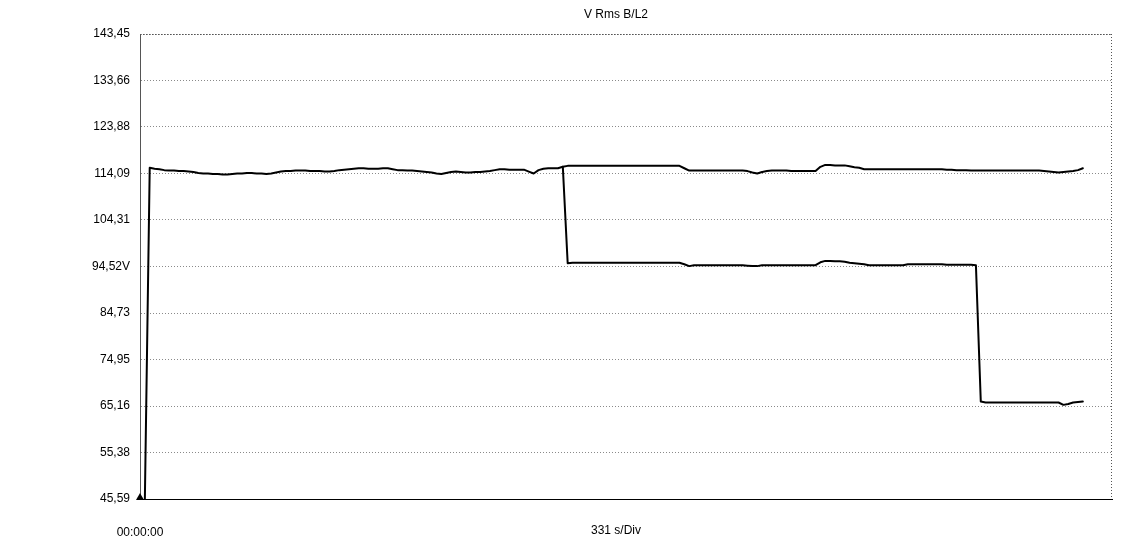 Image resolution: width=1143 pixels, height=544 pixels. What do you see at coordinates (115, 498) in the screenshot?
I see `y-tick-label: 45,59` at bounding box center [115, 498].